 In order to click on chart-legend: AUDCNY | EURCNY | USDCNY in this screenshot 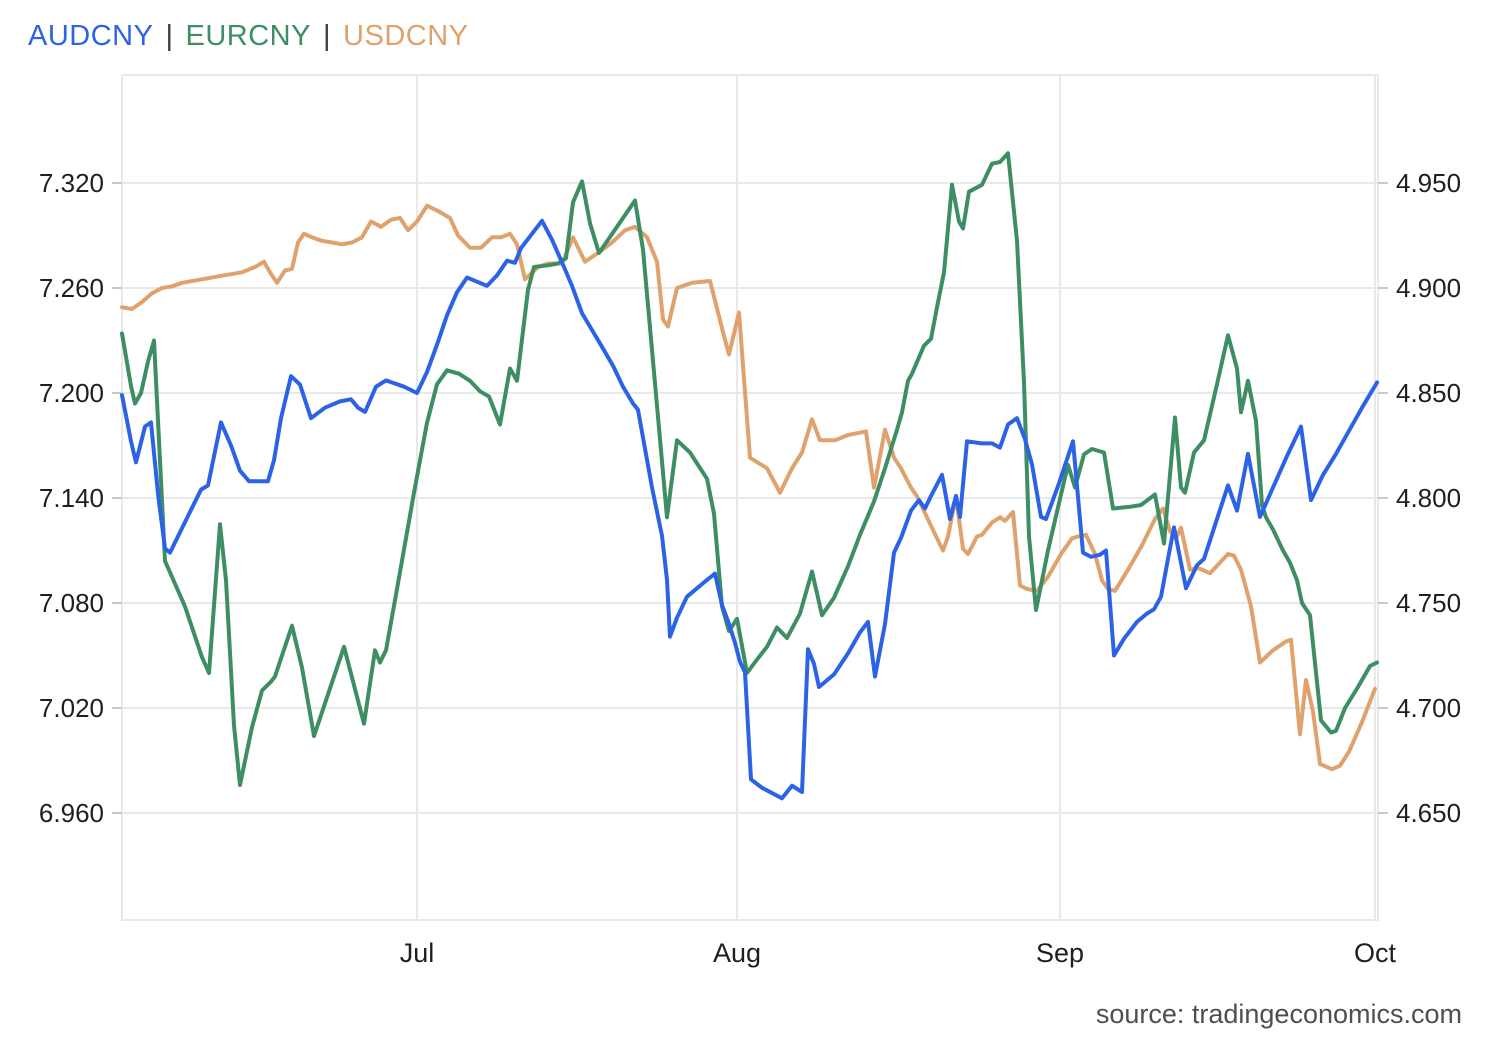, I will do `click(248, 36)`.